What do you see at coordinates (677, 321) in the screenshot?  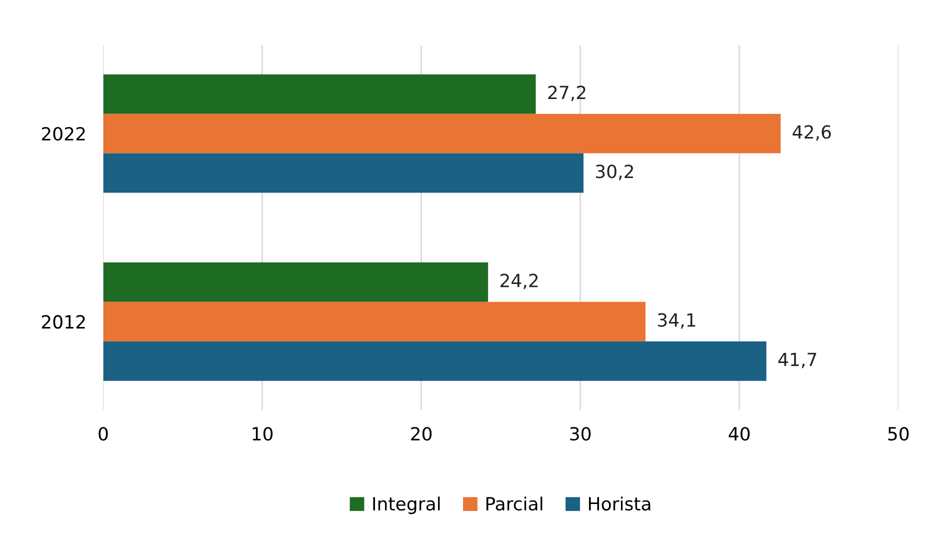 I see `data-label: 34,1` at bounding box center [677, 321].